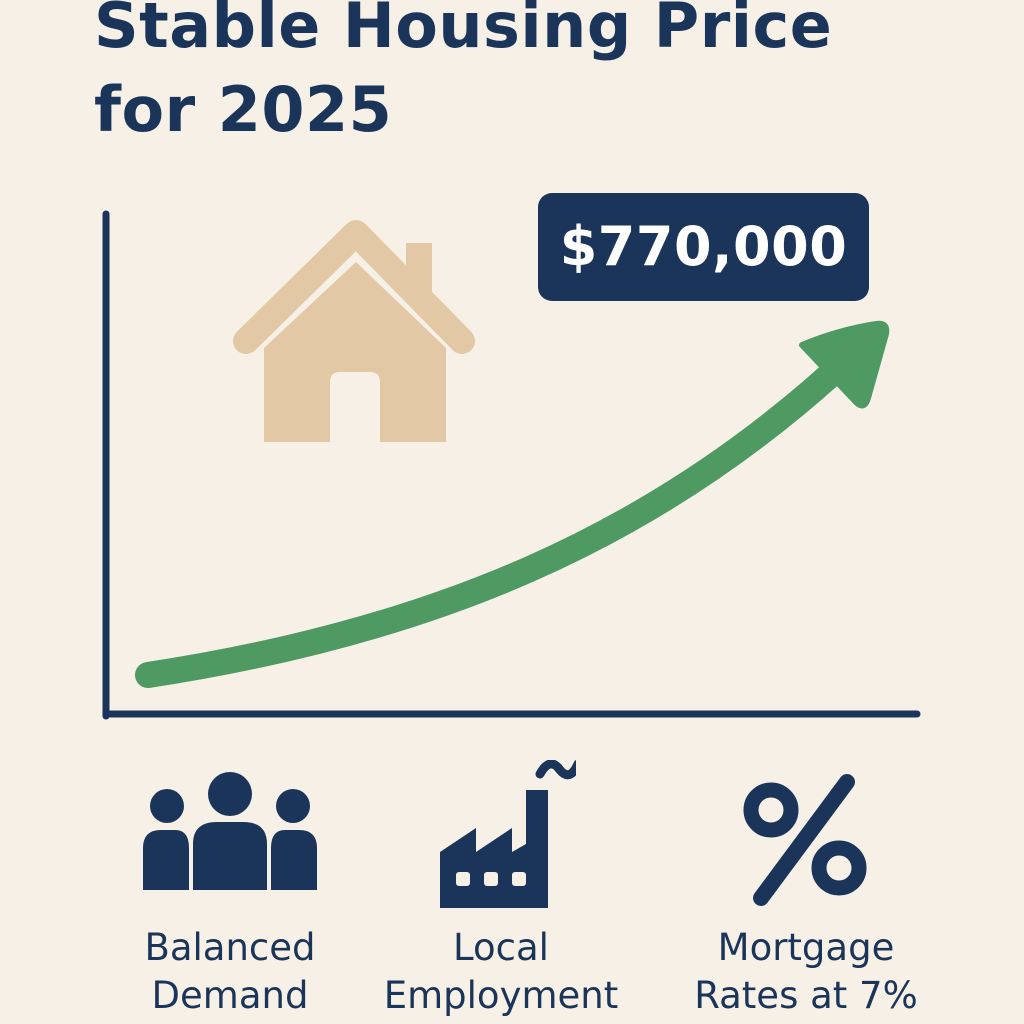 The width and height of the screenshot is (1024, 1024). I want to click on factory-icon, so click(508, 834).